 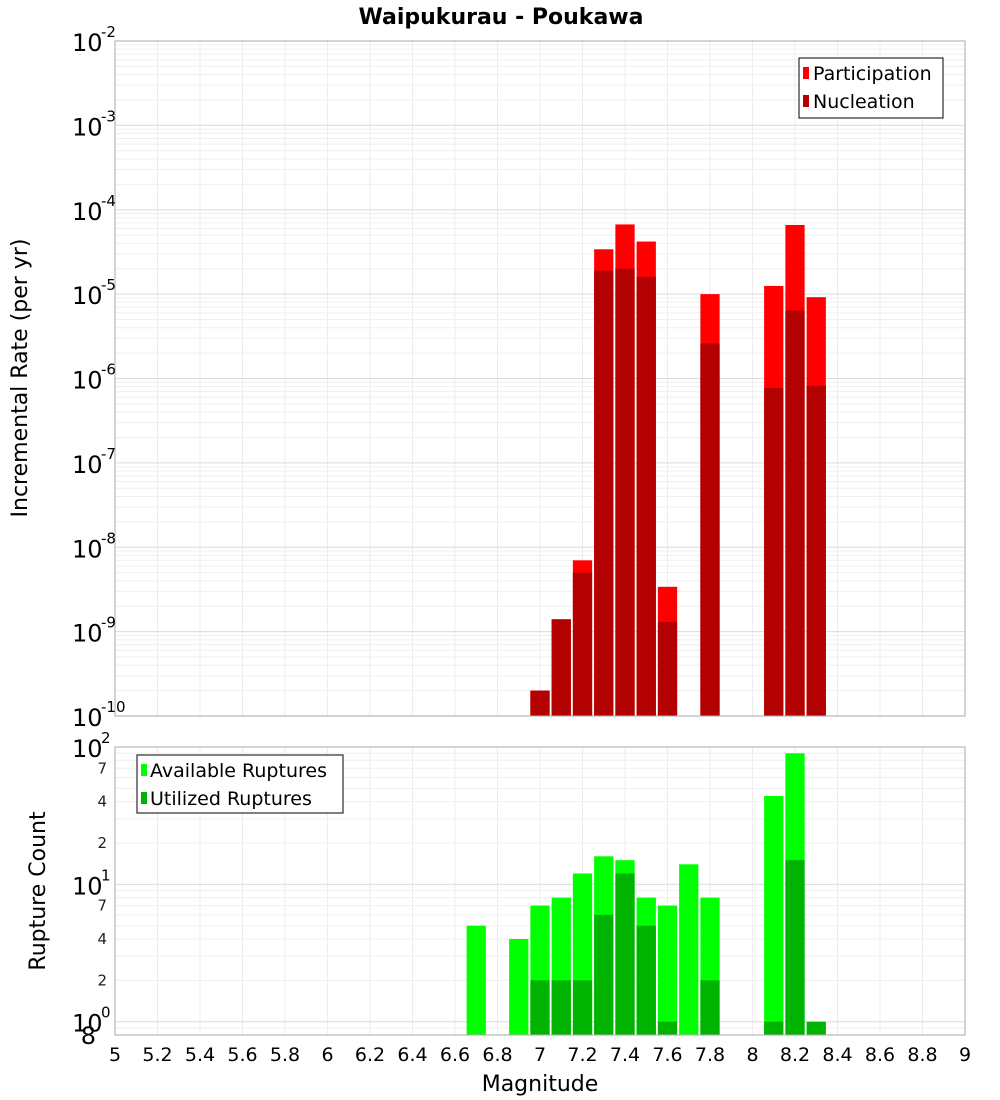 I want to click on x-tick-label: 7.4, so click(x=625, y=1055).